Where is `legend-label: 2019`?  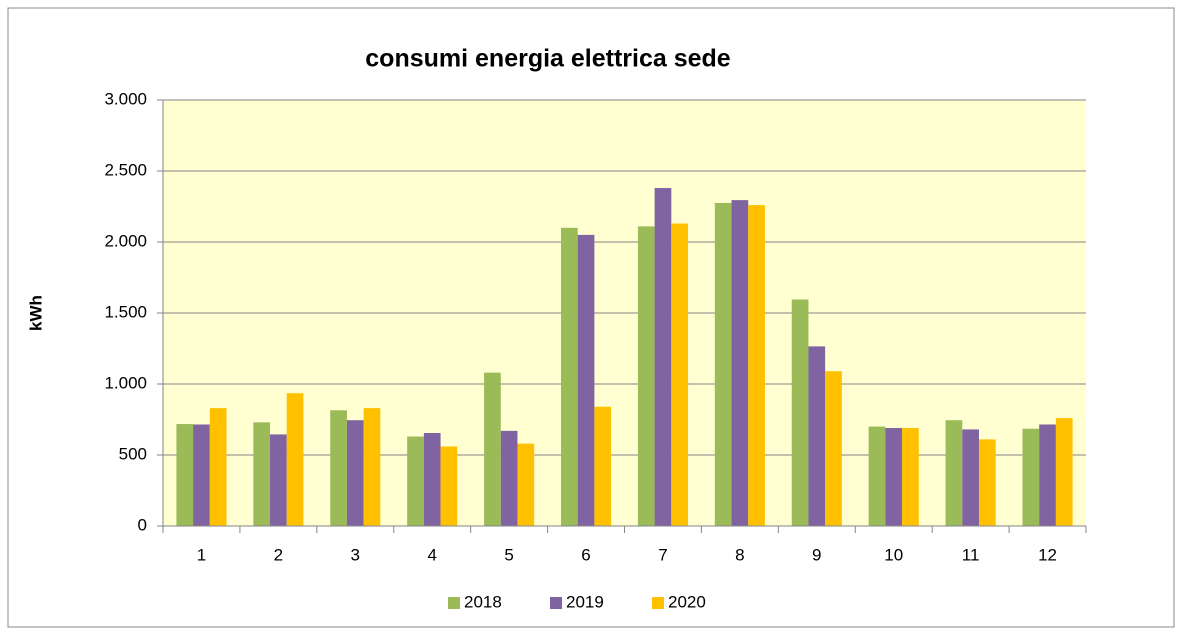
legend-label: 2019 is located at coordinates (585, 601).